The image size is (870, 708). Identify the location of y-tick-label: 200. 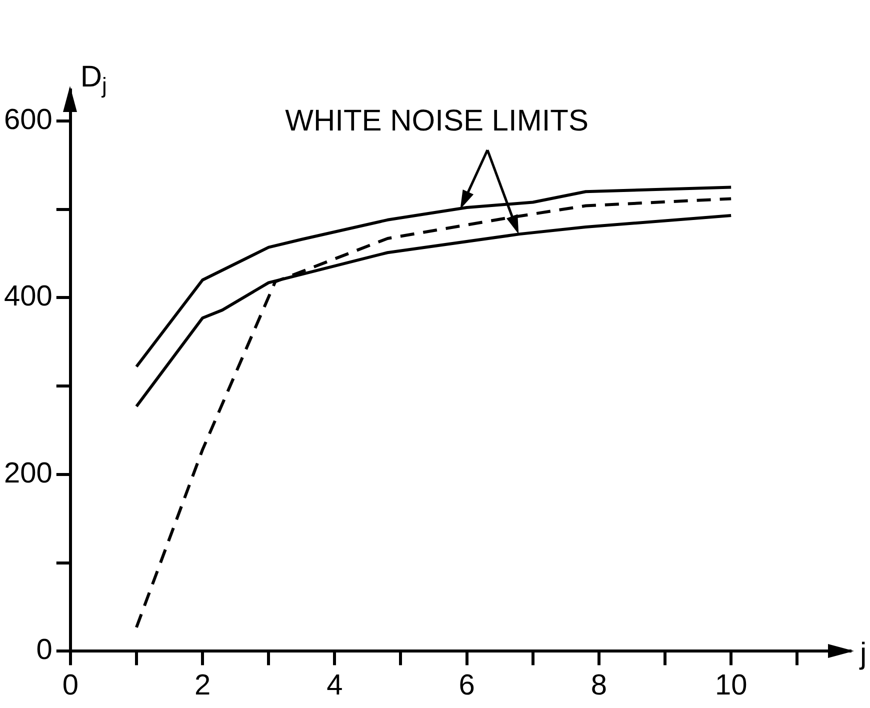
(28, 473).